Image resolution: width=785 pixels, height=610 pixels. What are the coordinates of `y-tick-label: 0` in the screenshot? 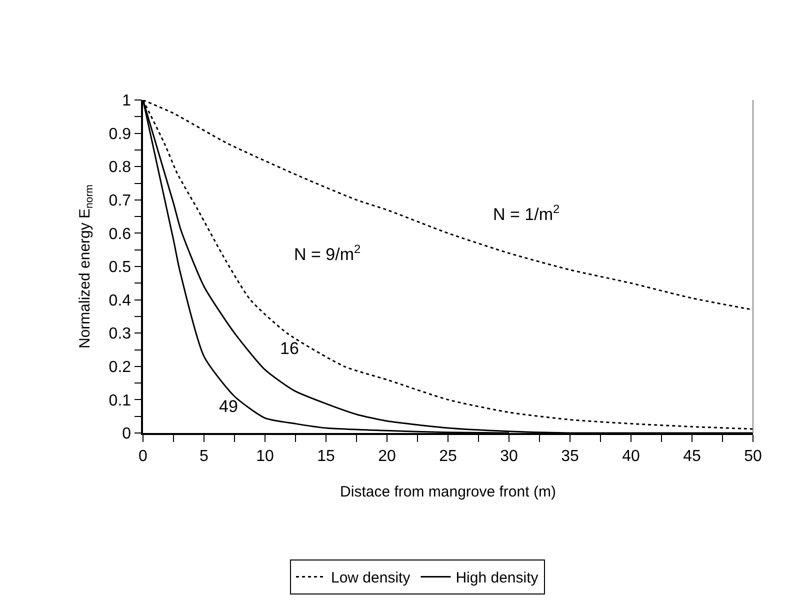 It's located at (127, 434).